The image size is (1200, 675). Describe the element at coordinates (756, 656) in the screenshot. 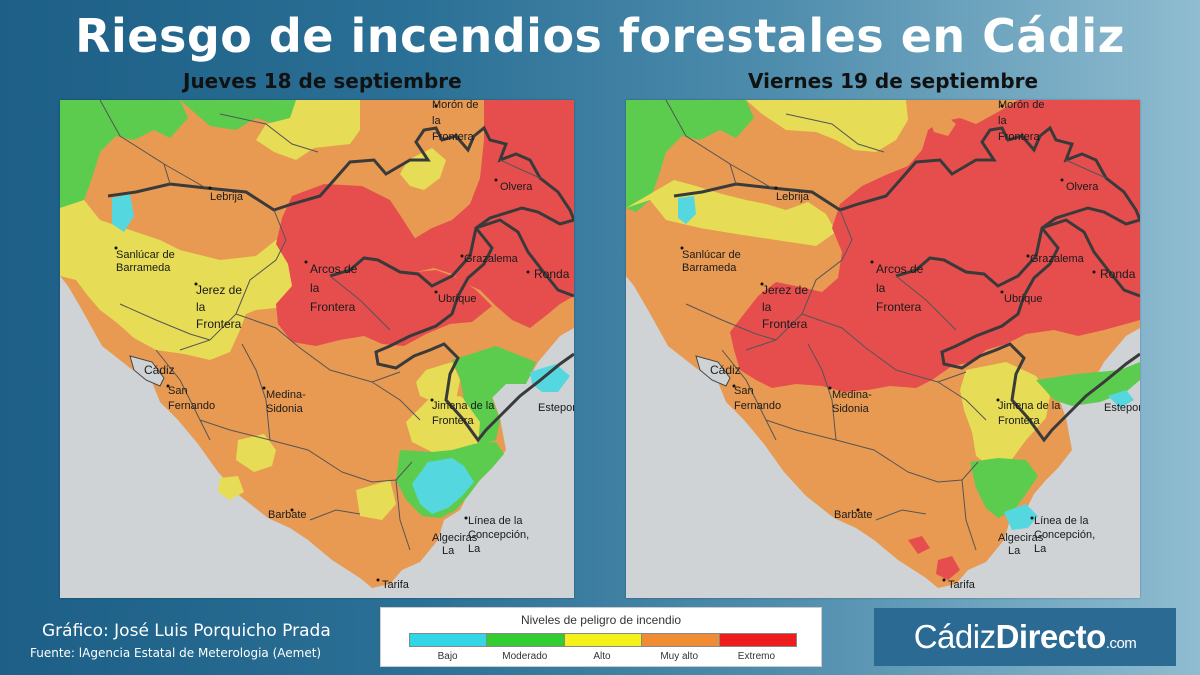

I see `legend-label-extremo: Extremo` at that location.